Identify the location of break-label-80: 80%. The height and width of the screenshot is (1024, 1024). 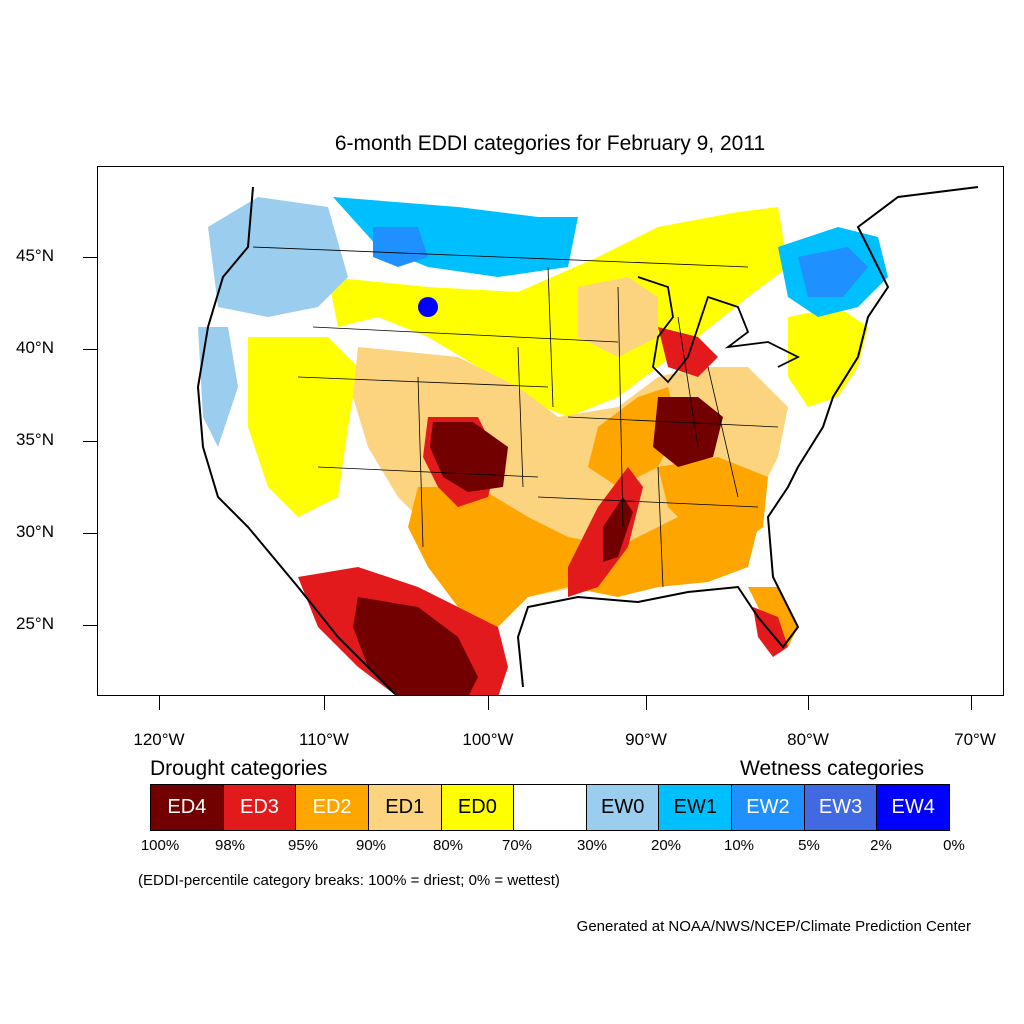
(448, 845).